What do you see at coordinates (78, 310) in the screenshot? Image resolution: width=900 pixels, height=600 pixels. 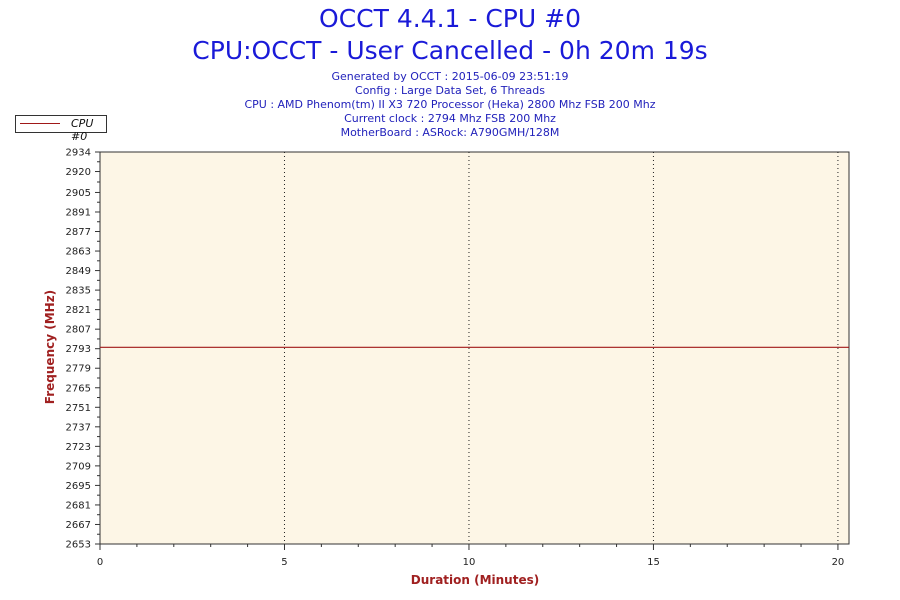 I see `y-tick-label: 2821` at bounding box center [78, 310].